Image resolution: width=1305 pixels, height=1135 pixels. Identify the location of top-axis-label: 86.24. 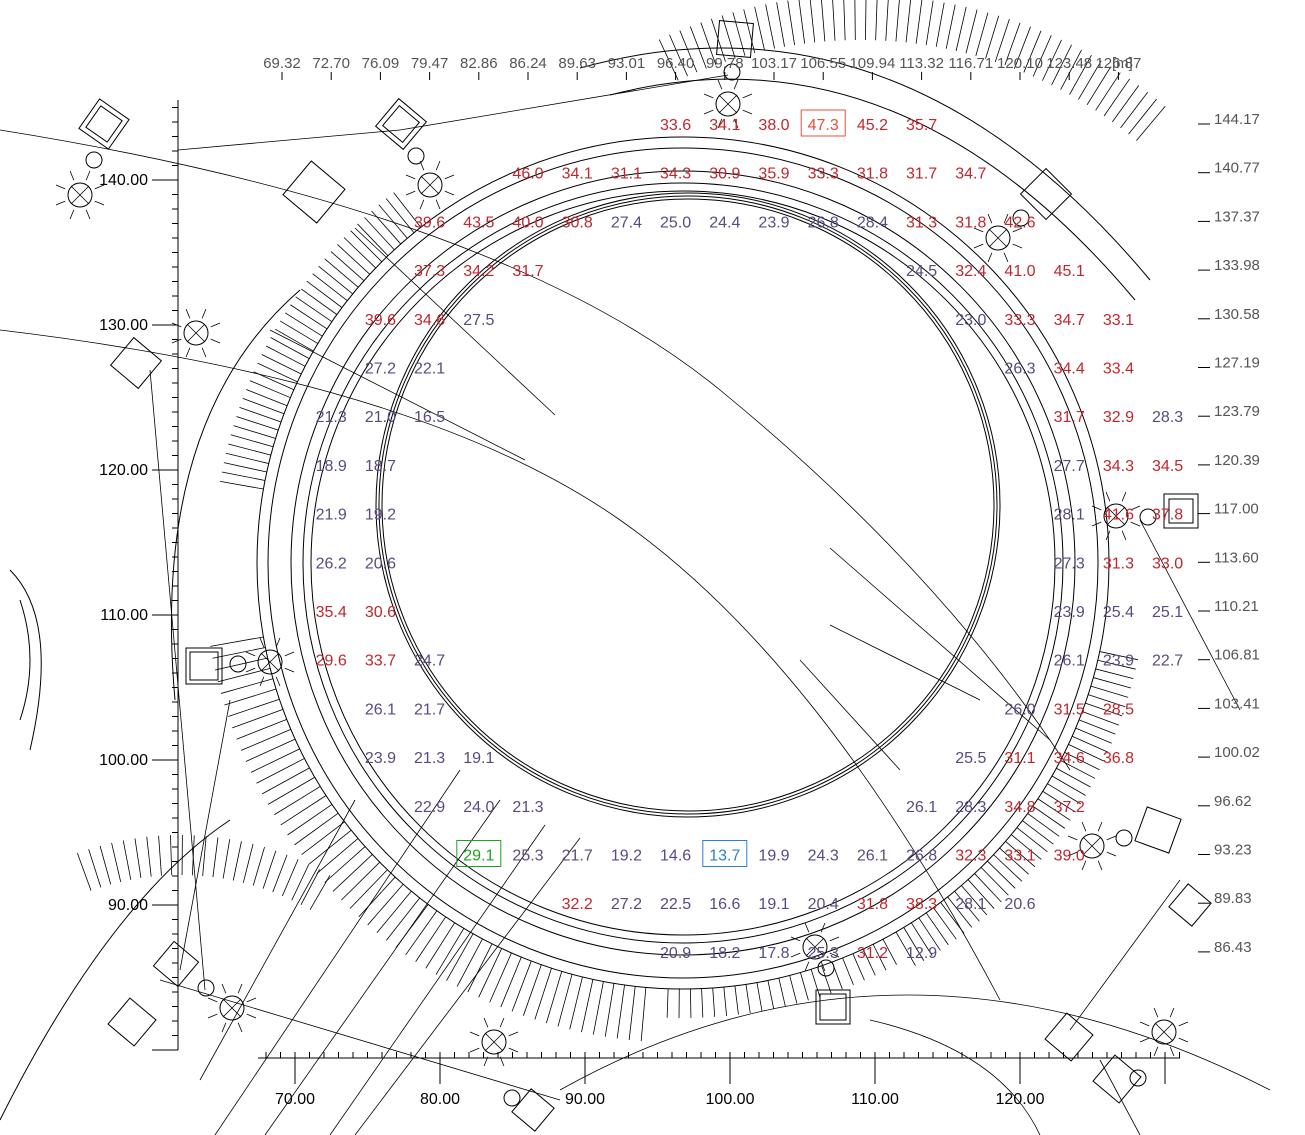
(528, 63).